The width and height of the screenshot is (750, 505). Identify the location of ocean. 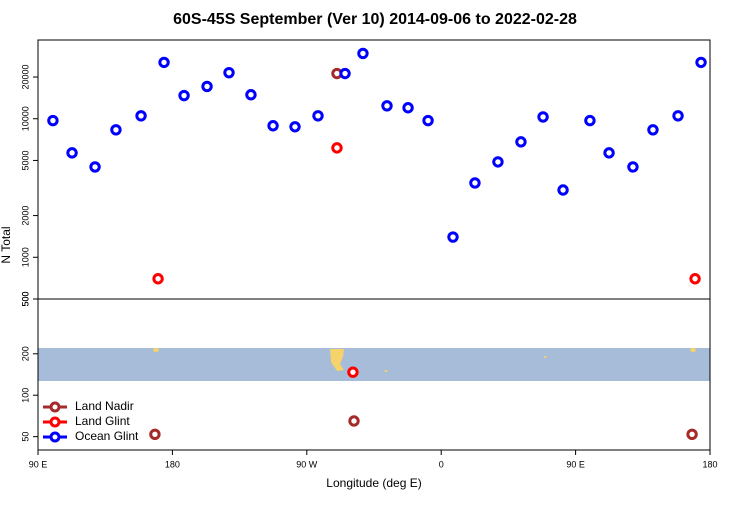
(374, 364).